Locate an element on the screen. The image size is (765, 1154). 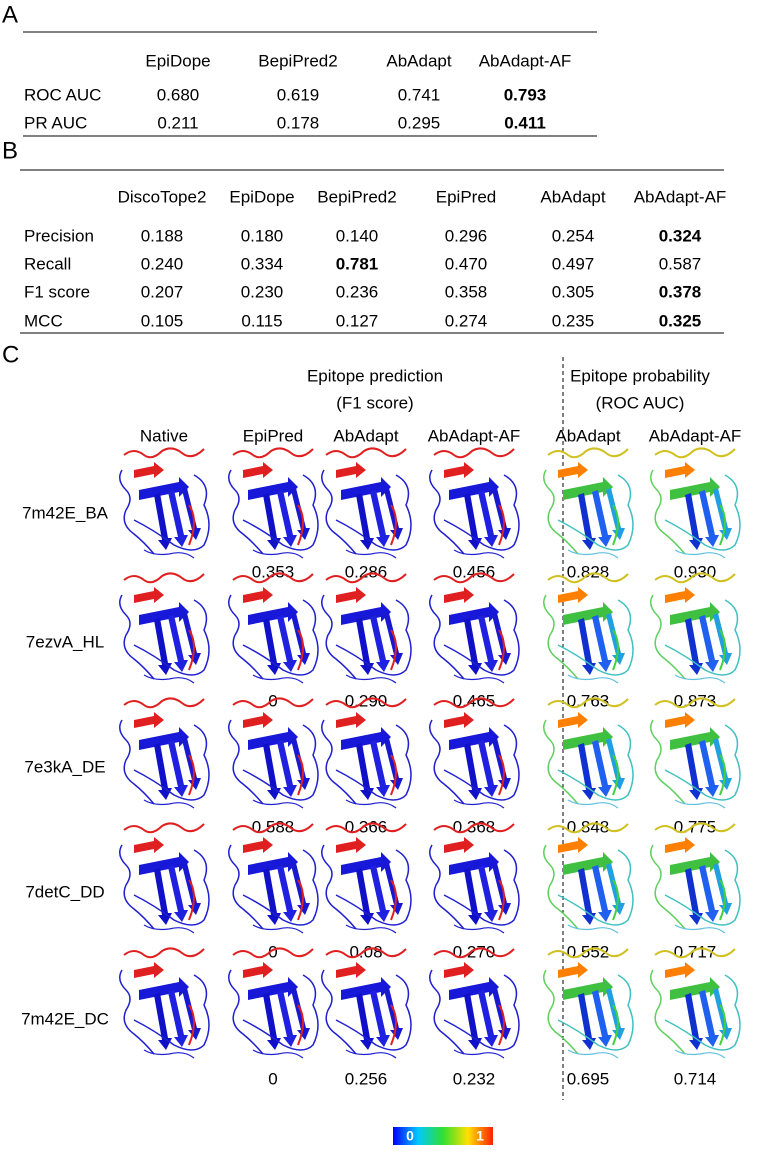
table-cell: 0.741 is located at coordinates (419, 94).